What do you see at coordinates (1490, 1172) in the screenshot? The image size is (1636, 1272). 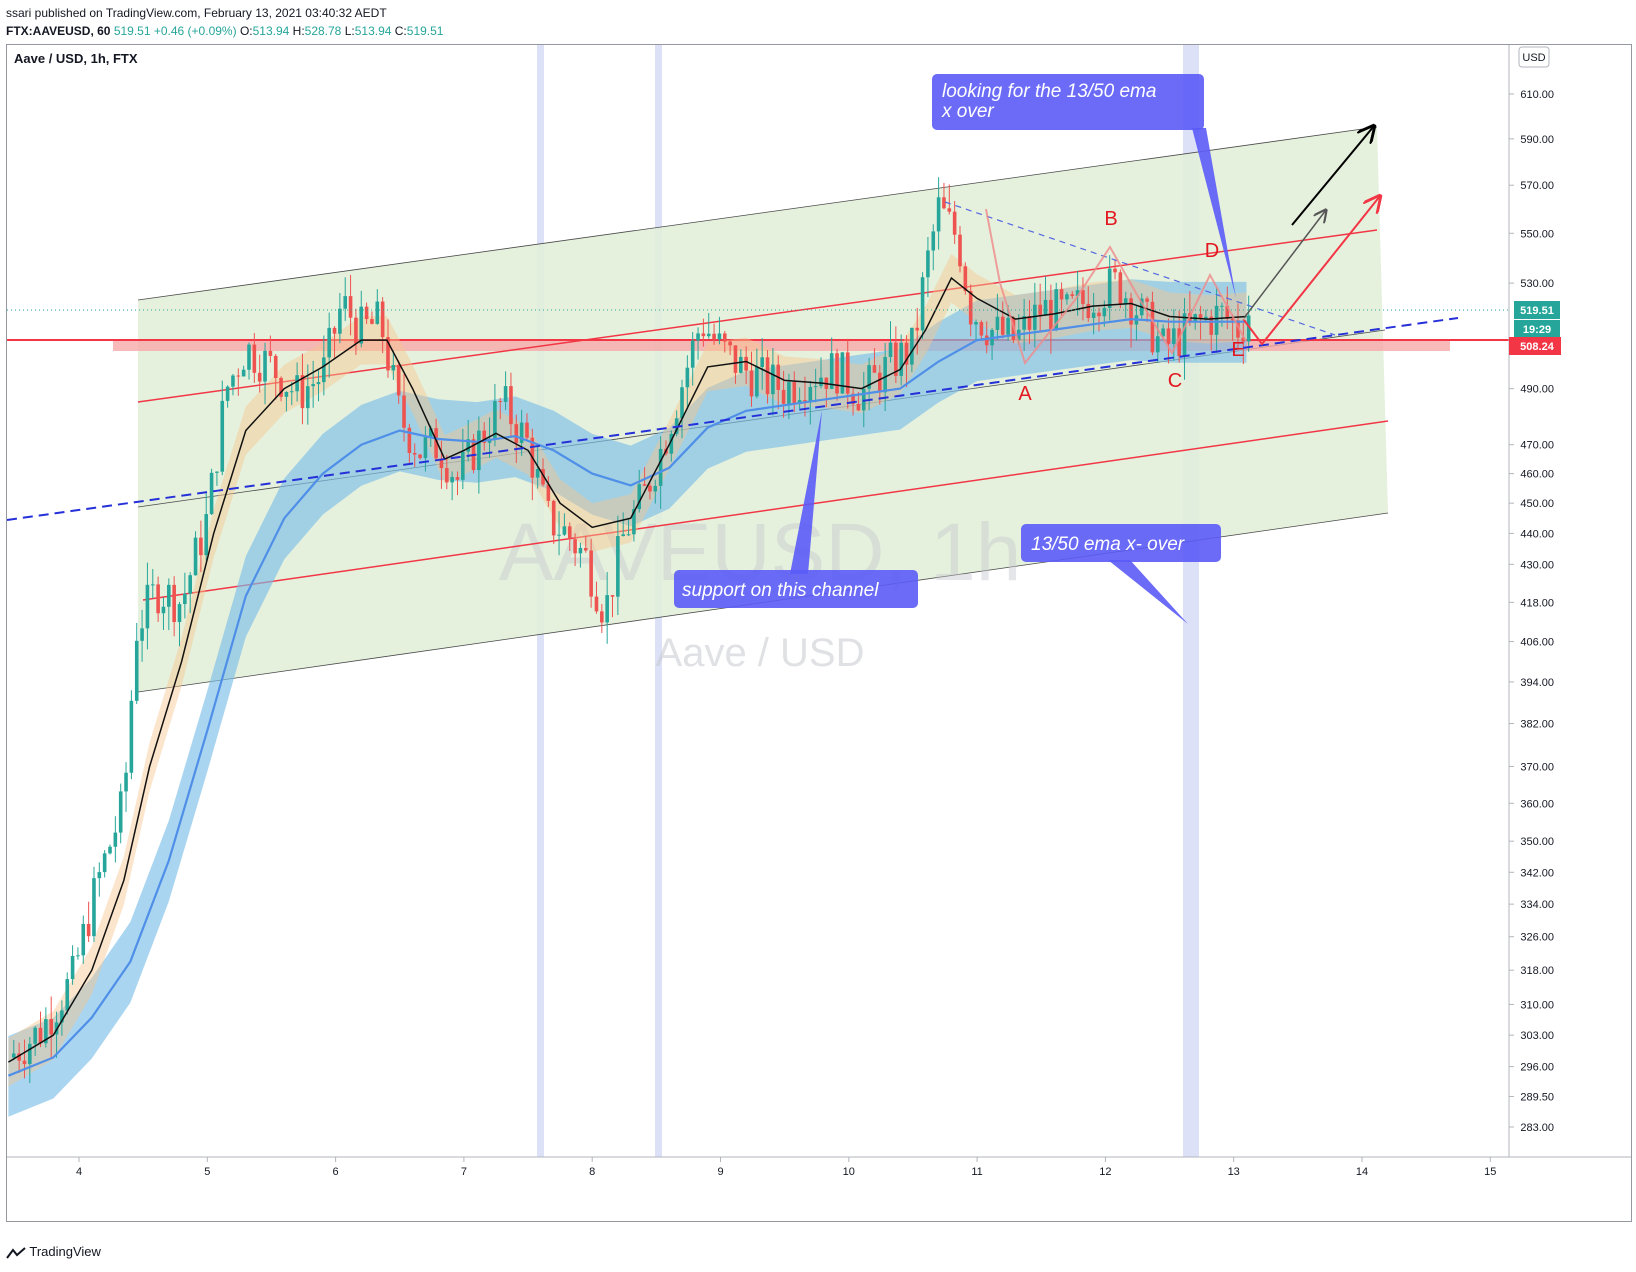 I see `time-tick-label: 15` at bounding box center [1490, 1172].